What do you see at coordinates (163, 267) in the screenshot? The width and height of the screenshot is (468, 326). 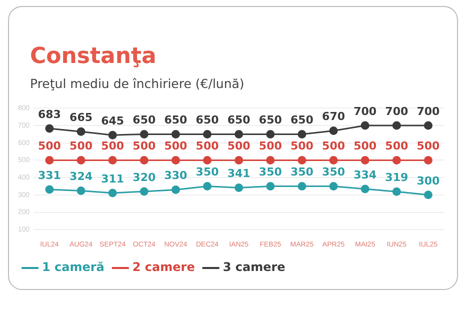 I see `legend-label: 2 camere` at bounding box center [163, 267].